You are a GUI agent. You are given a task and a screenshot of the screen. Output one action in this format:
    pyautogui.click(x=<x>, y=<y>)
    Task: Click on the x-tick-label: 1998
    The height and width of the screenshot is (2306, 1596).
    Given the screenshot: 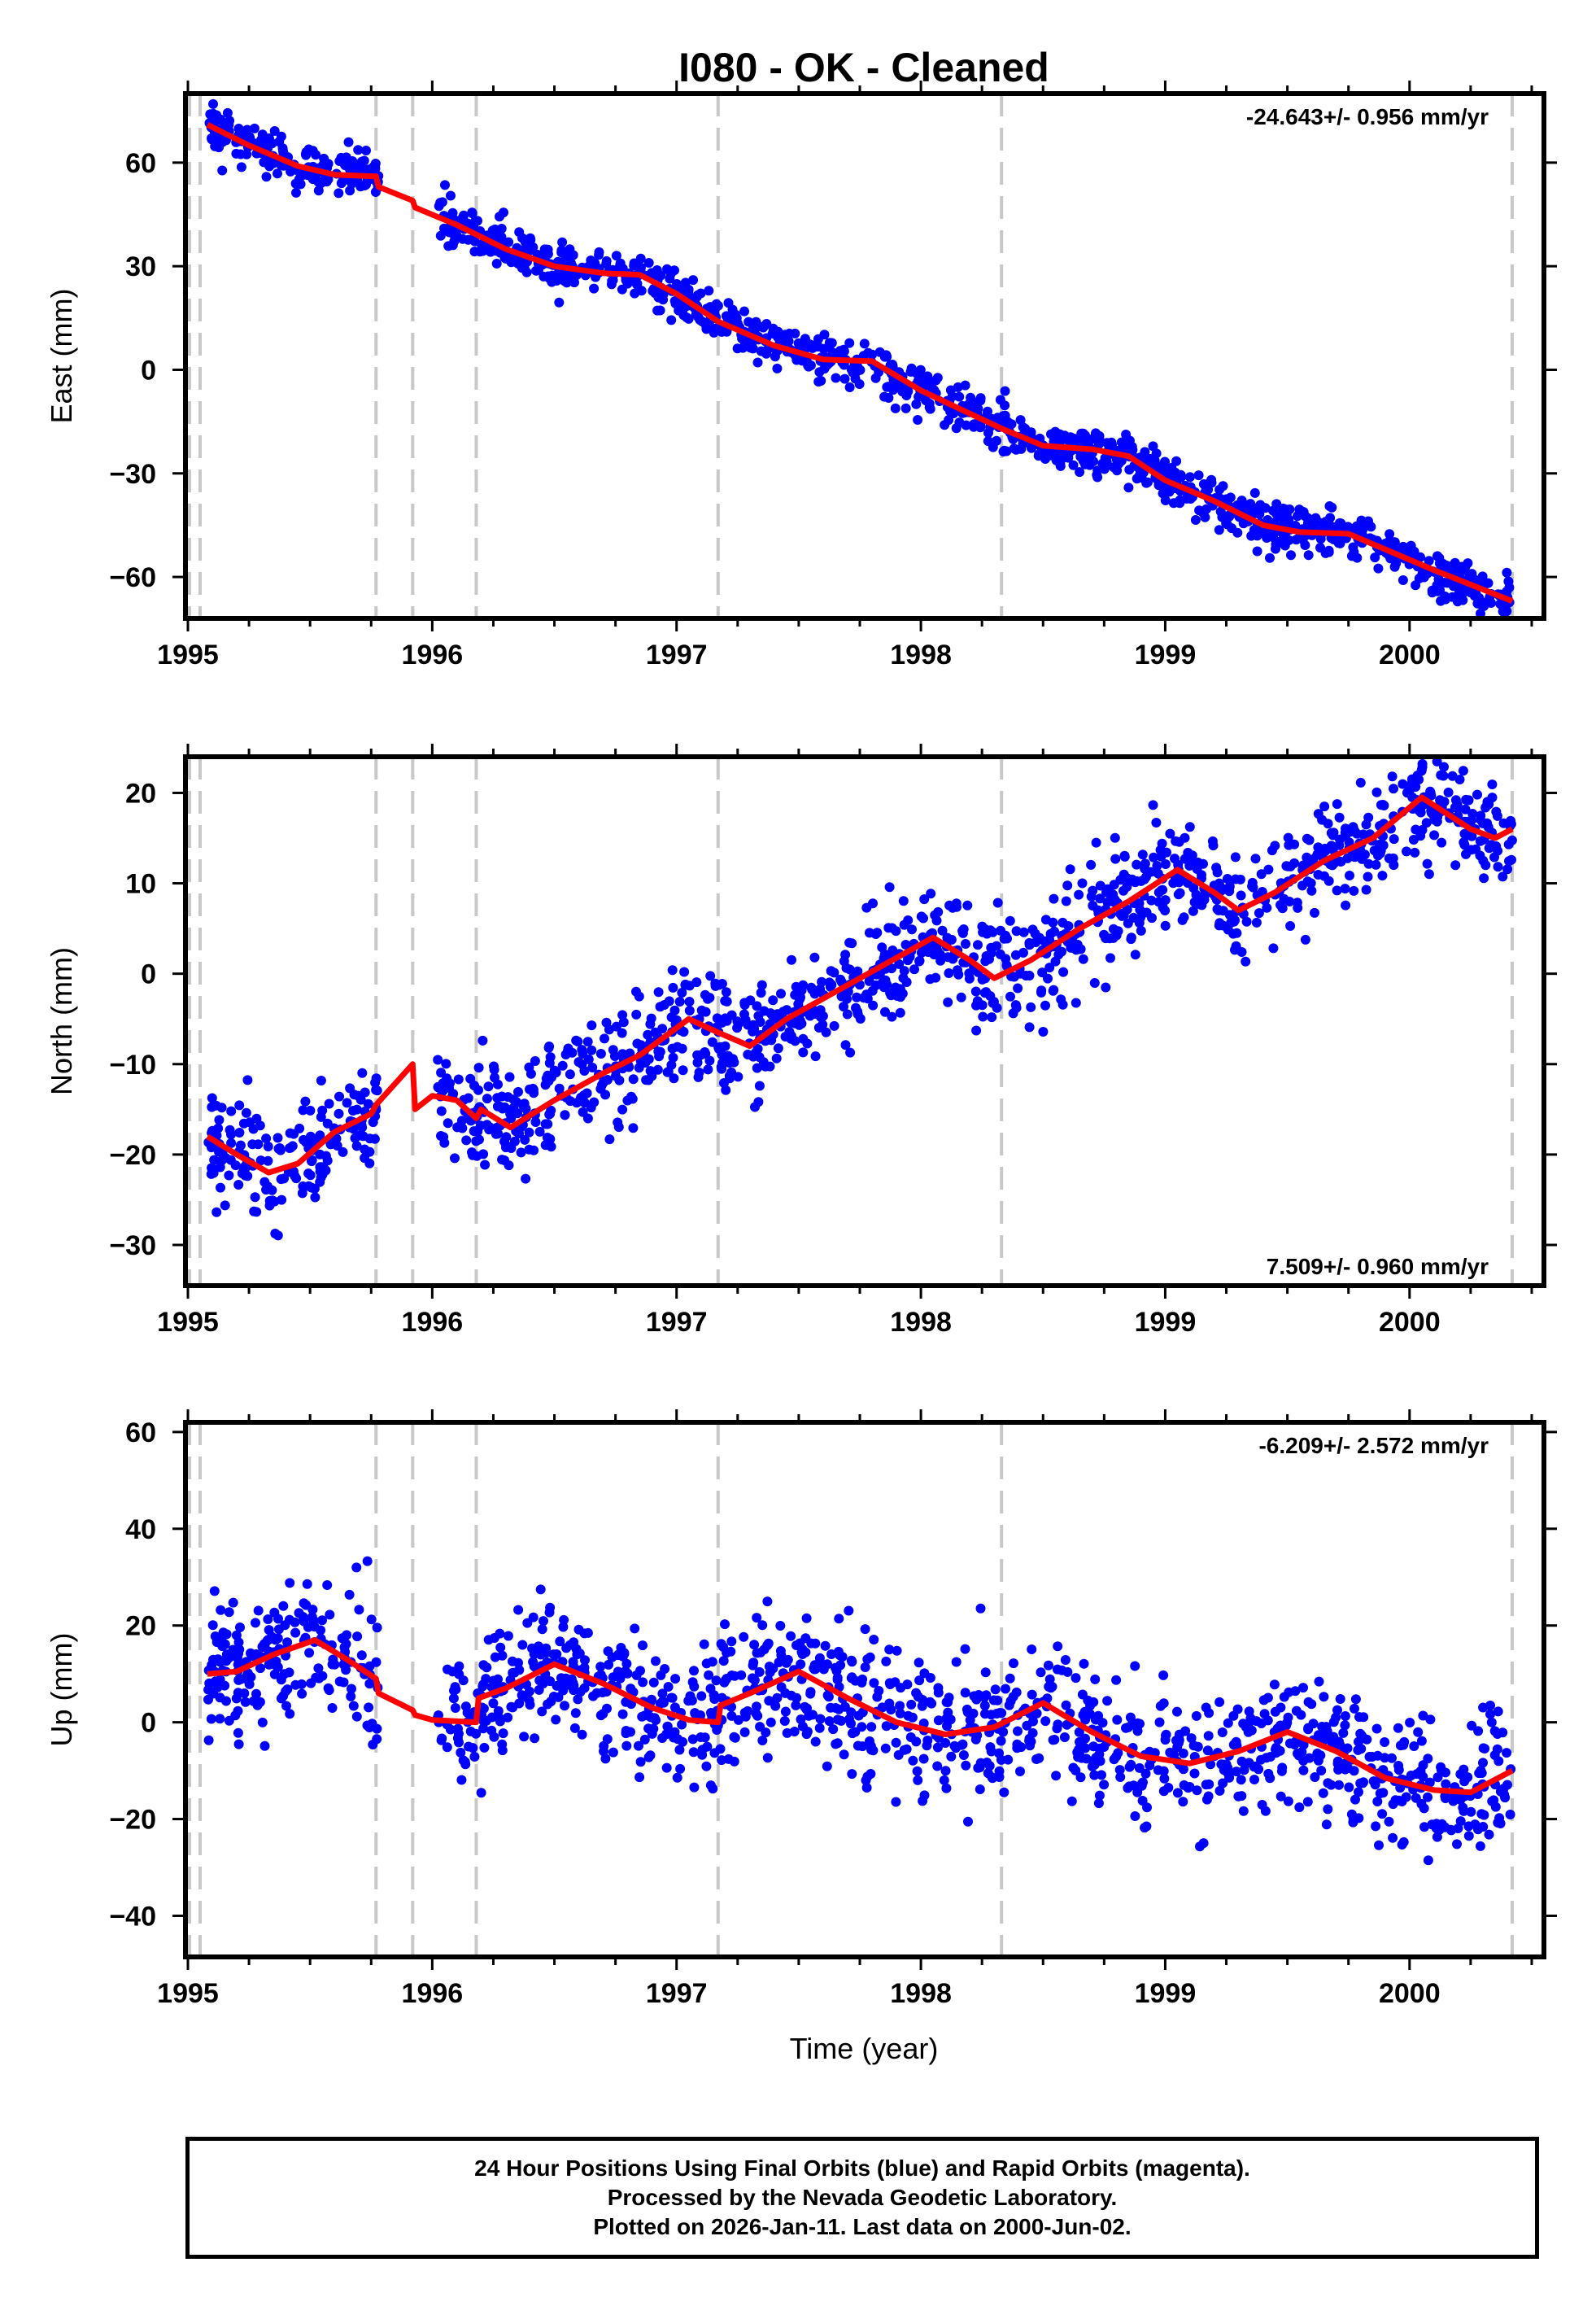 What is the action you would take?
    pyautogui.click(x=921, y=1322)
    